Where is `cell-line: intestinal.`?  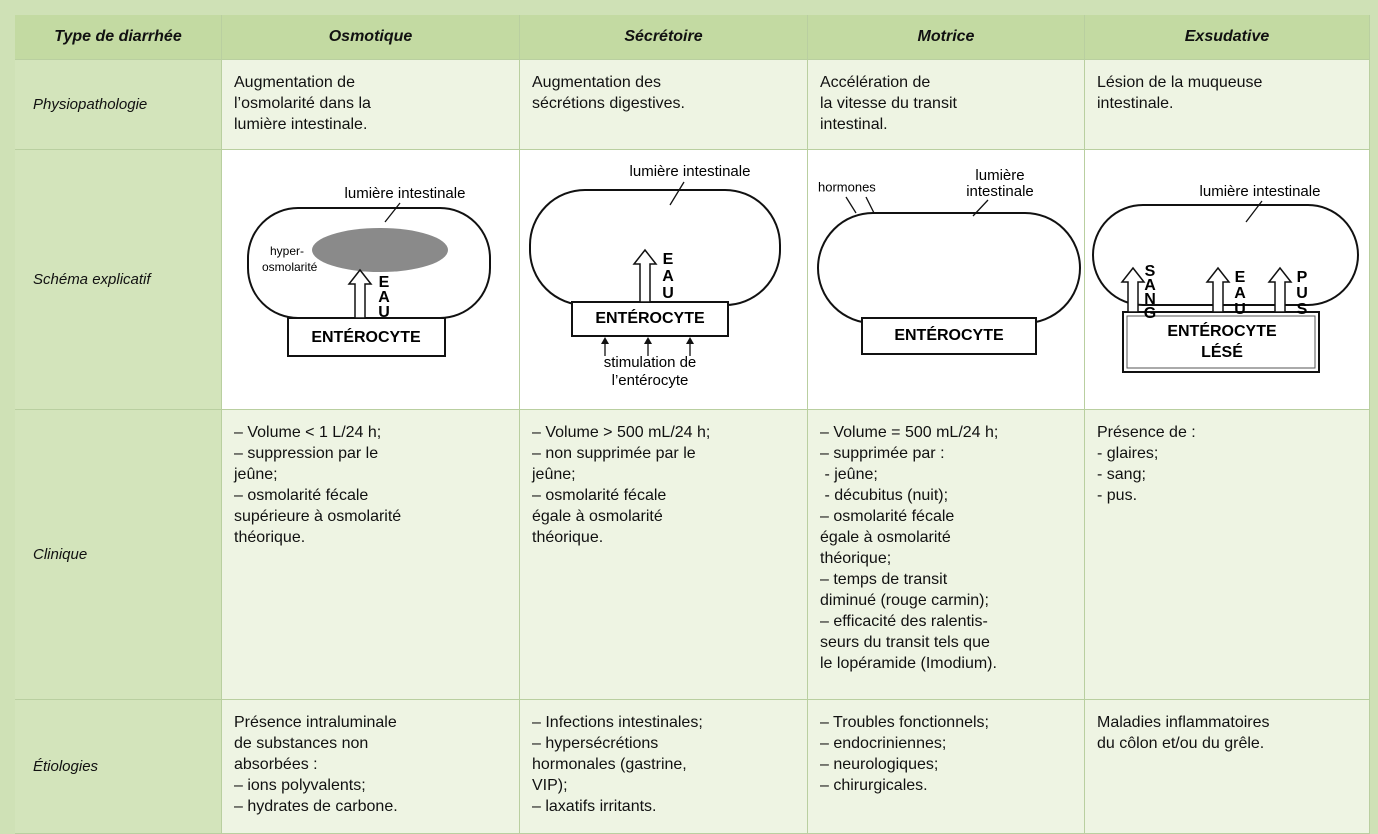 cell-line: intestinal. is located at coordinates (854, 124).